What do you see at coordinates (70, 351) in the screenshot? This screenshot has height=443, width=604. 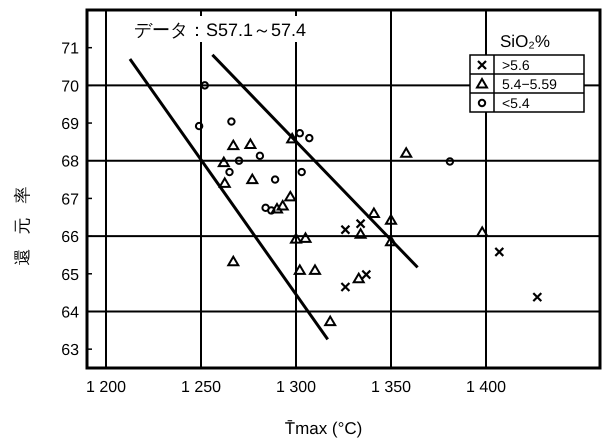 I see `y-tick-label: 63` at bounding box center [70, 351].